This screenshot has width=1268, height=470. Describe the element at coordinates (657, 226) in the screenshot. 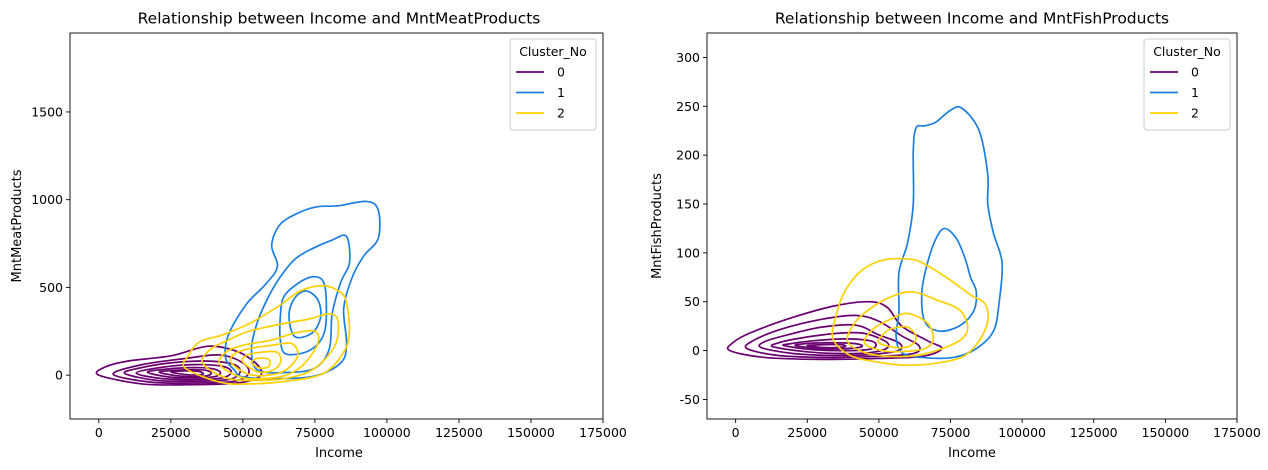

I see `y-axis-label: MntFishProducts` at that location.